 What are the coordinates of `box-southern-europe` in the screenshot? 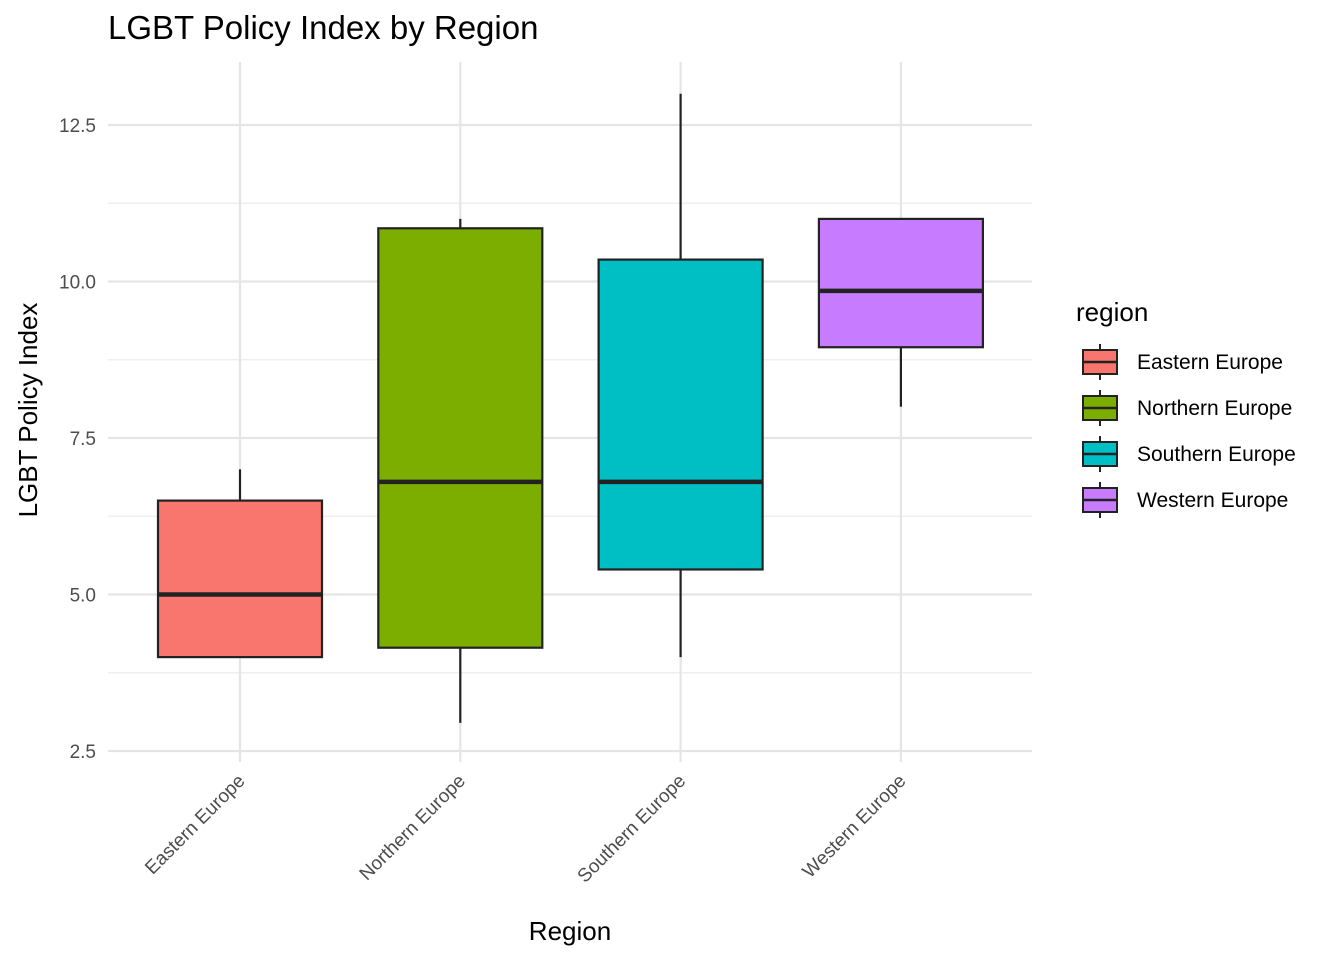 It's located at (680, 375).